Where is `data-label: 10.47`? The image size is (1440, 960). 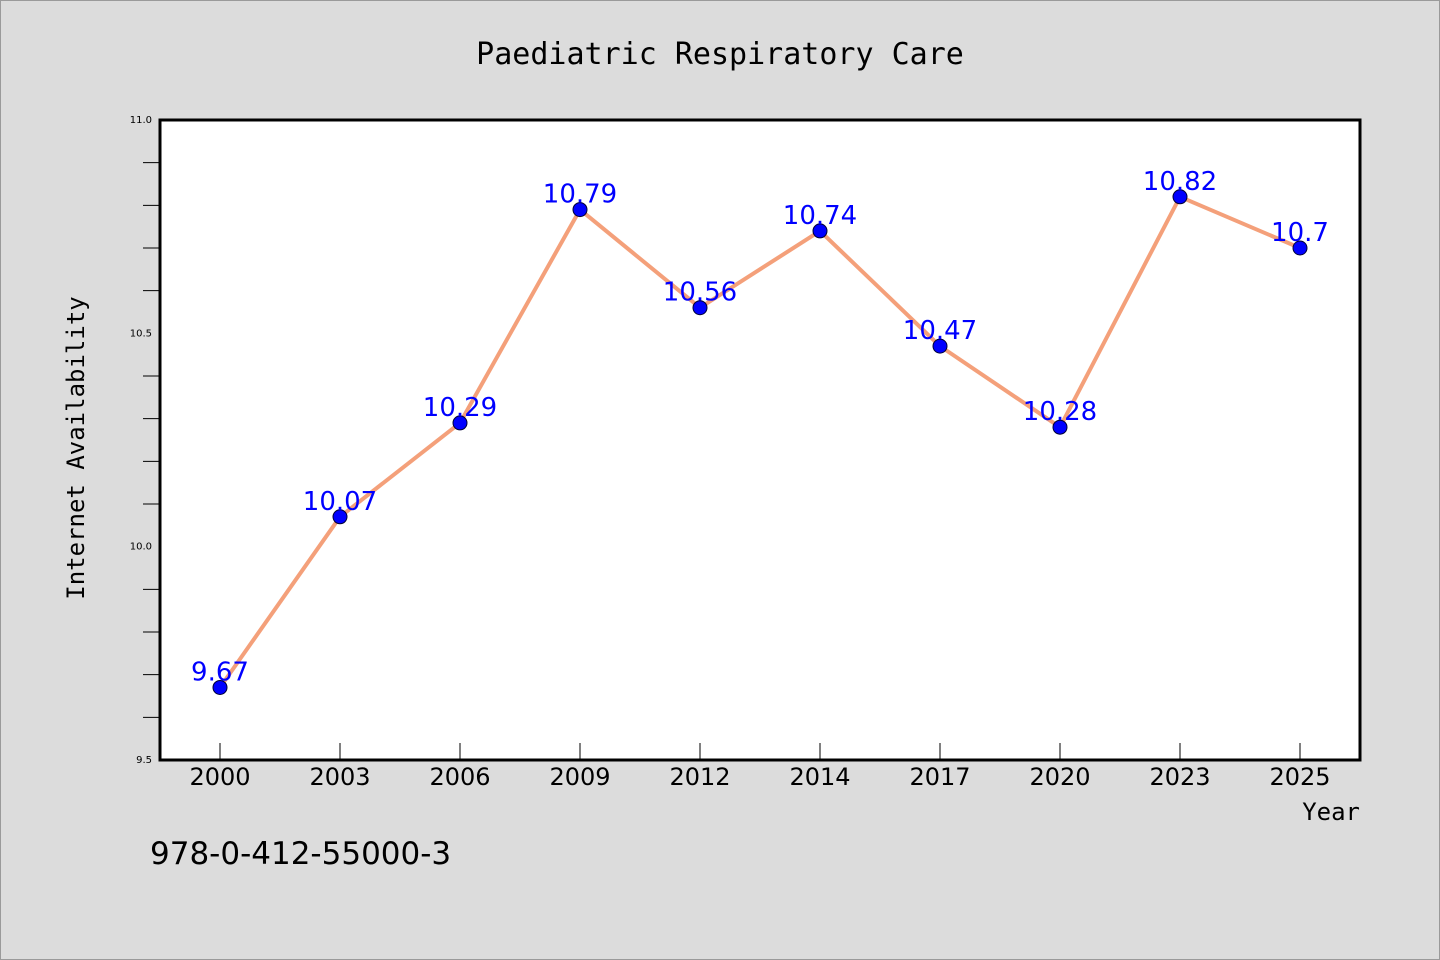
data-label: 10.47 is located at coordinates (940, 331).